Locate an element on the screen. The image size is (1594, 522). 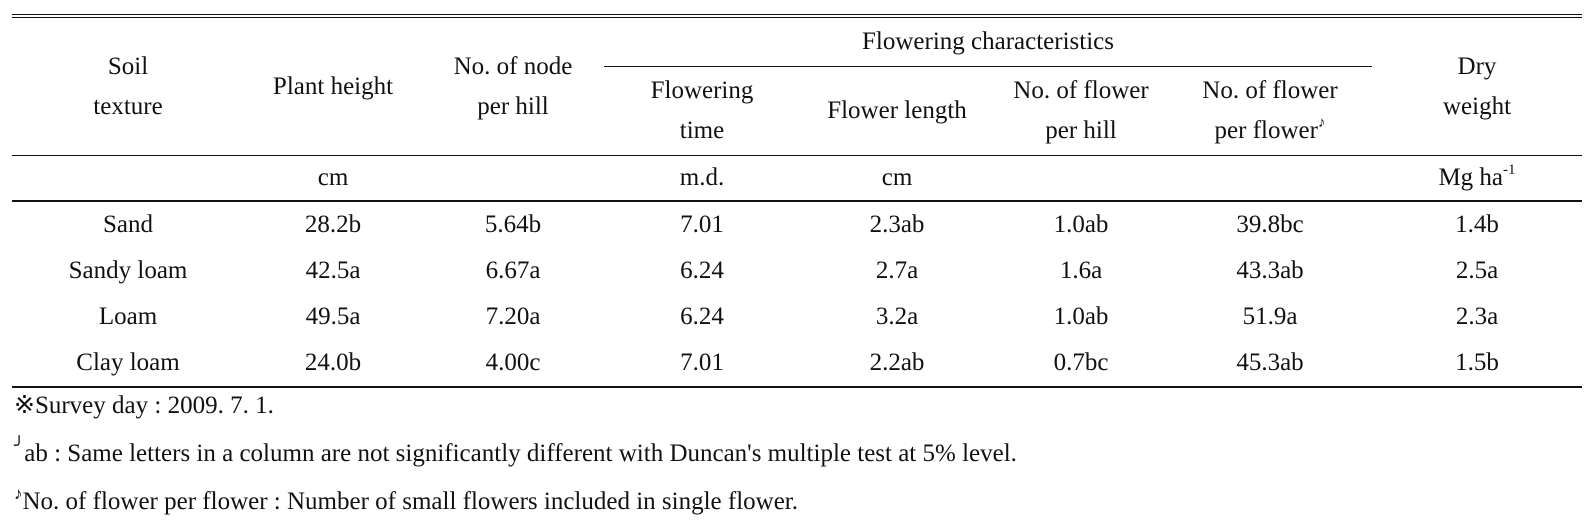
footnote-mark: ╯ is located at coordinates (19, 445).